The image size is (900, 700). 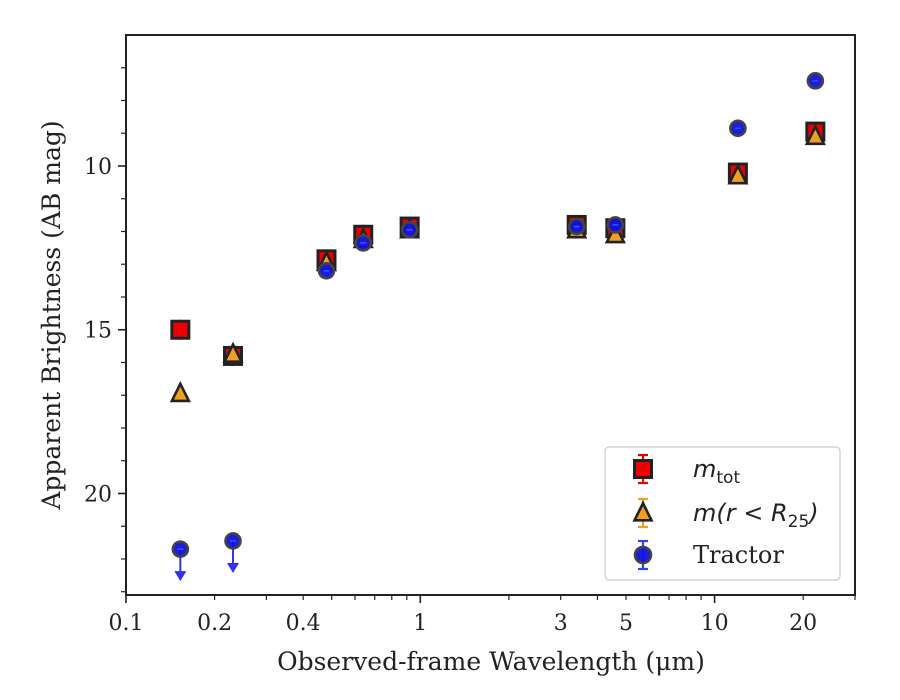 What do you see at coordinates (482, 615) in the screenshot?
I see `x-axis: 0.1 0.2 0.4 1 3 5 10 20` at bounding box center [482, 615].